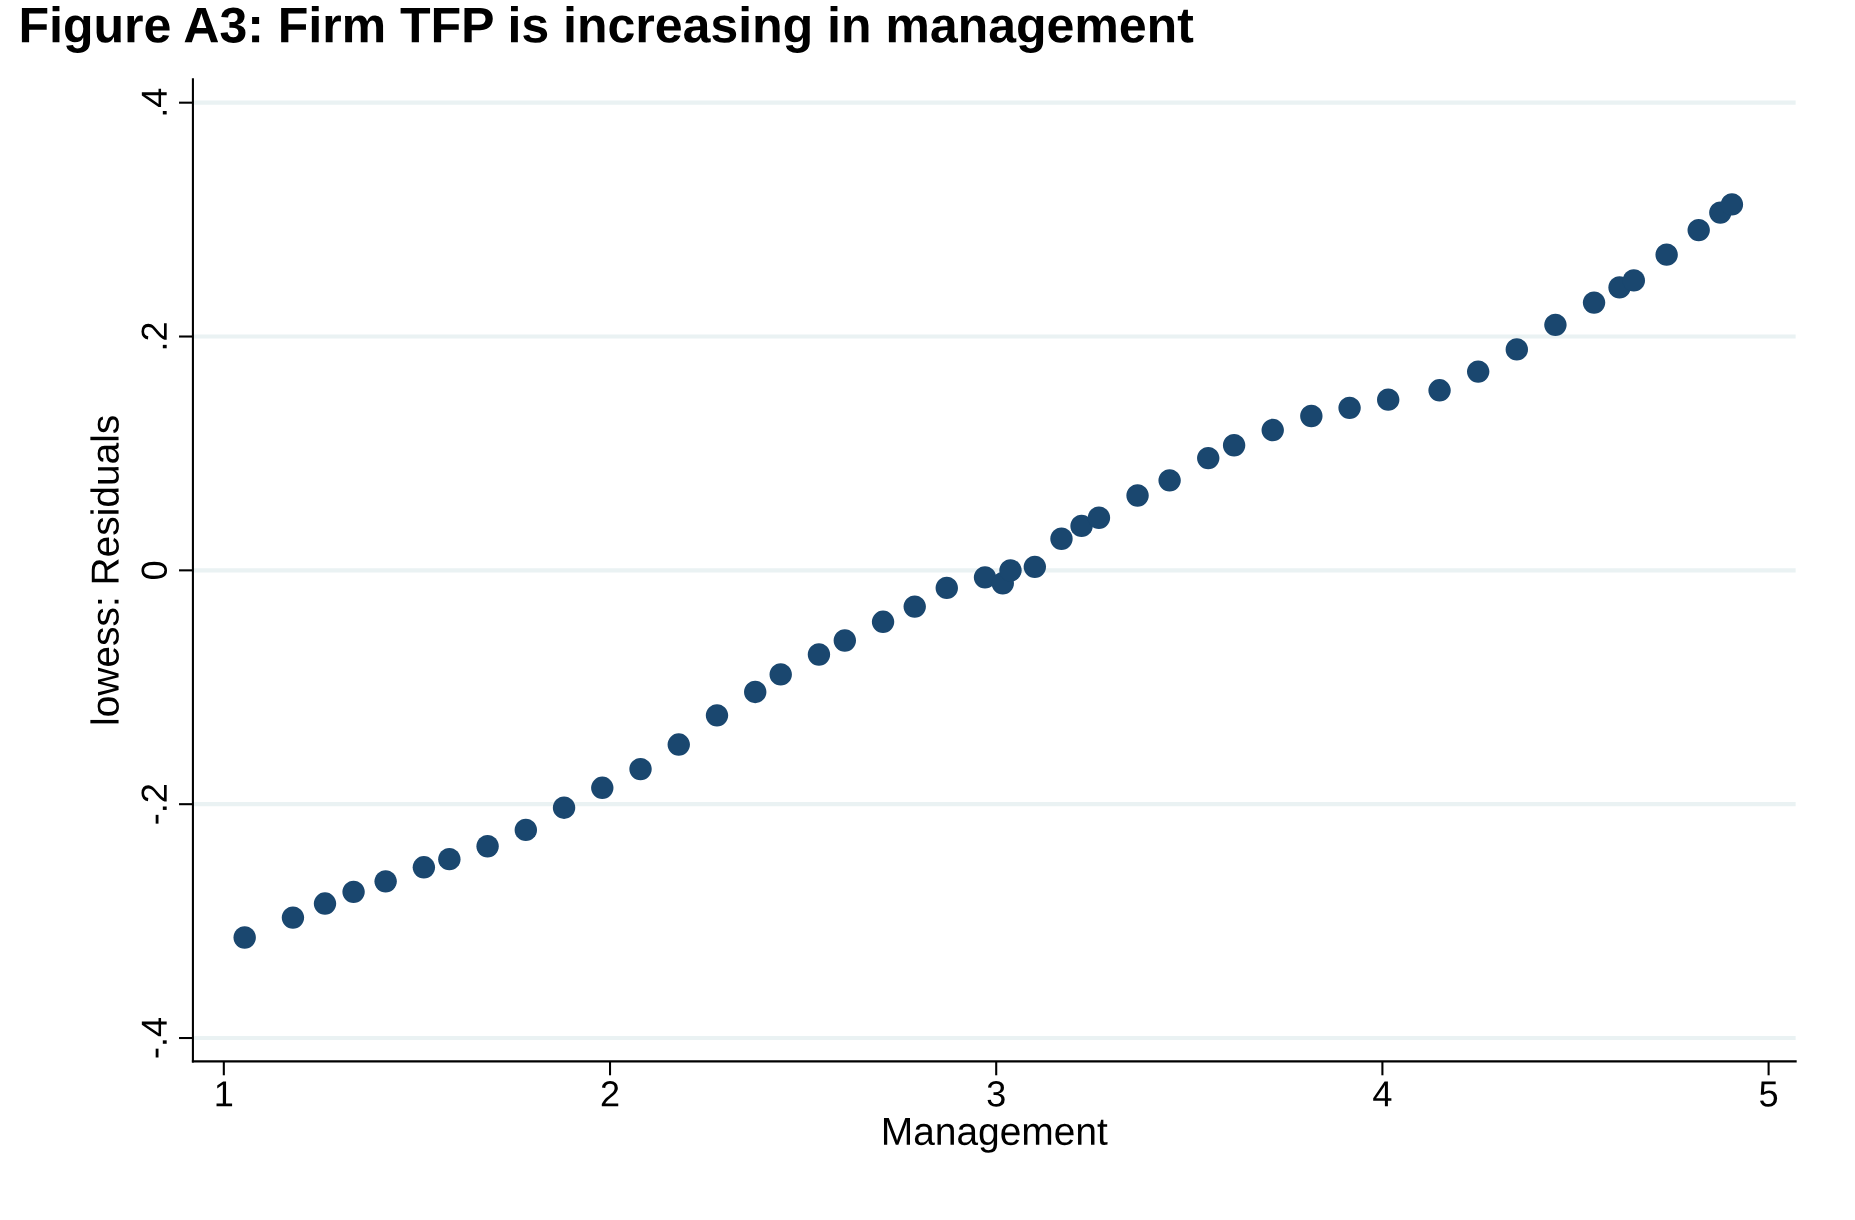  What do you see at coordinates (154, 336) in the screenshot?
I see `y-tick-label: .2` at bounding box center [154, 336].